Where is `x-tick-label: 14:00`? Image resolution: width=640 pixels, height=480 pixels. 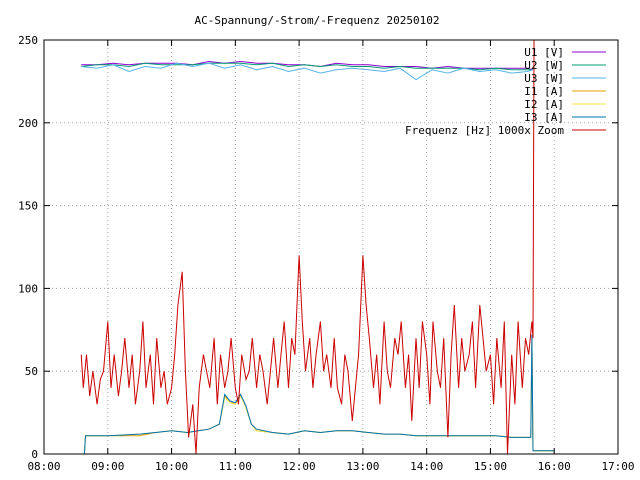
x-tick-label: 14:00 is located at coordinates (426, 466).